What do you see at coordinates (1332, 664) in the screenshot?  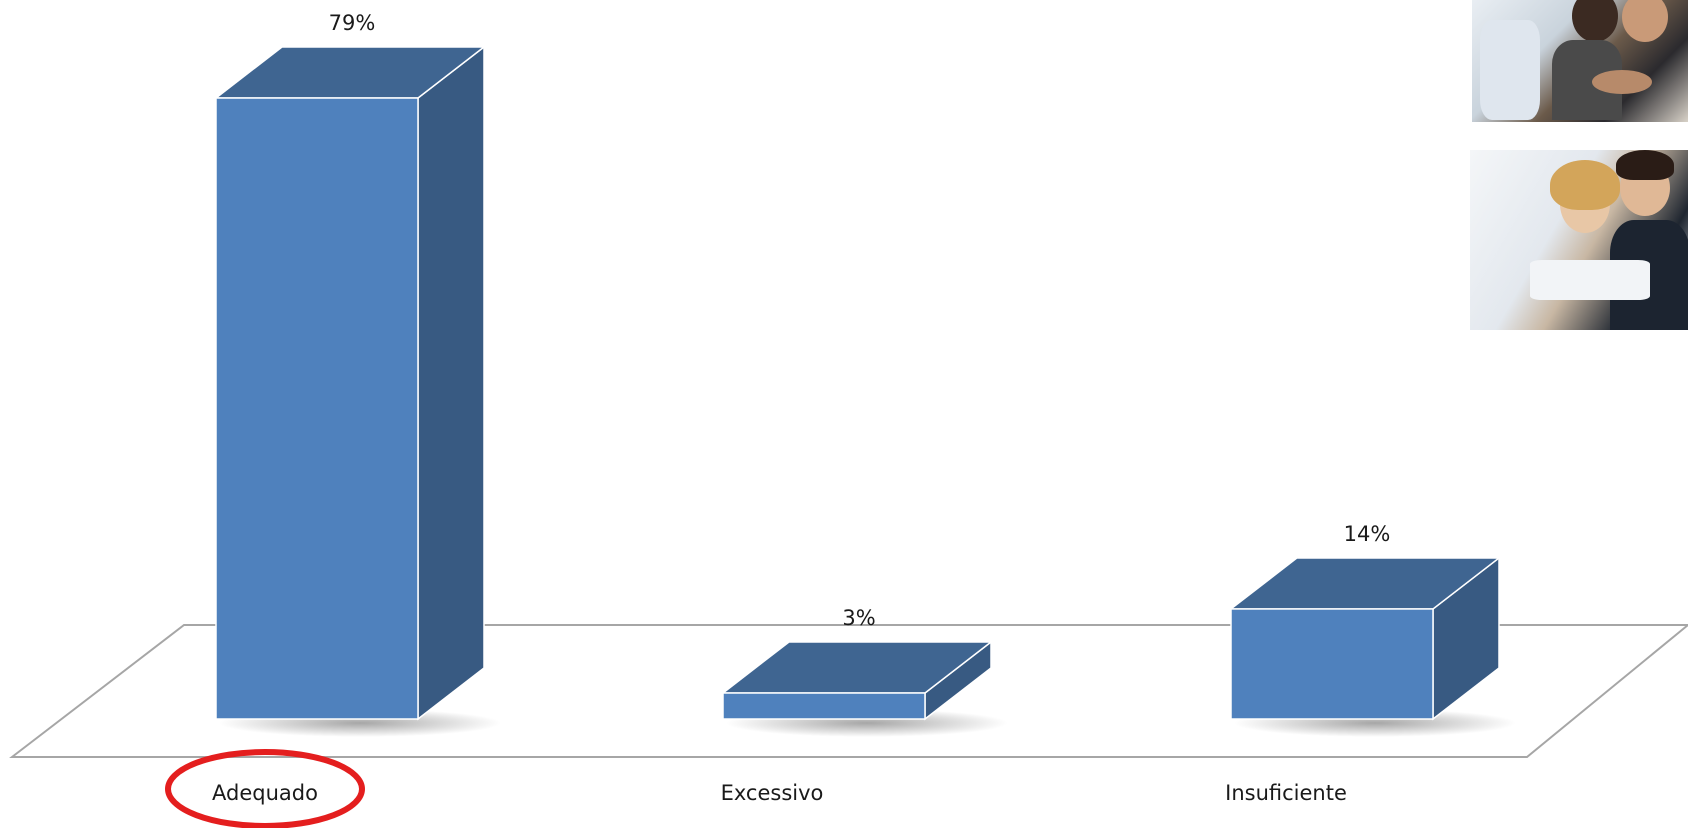 I see `bar-front-insuficiente` at bounding box center [1332, 664].